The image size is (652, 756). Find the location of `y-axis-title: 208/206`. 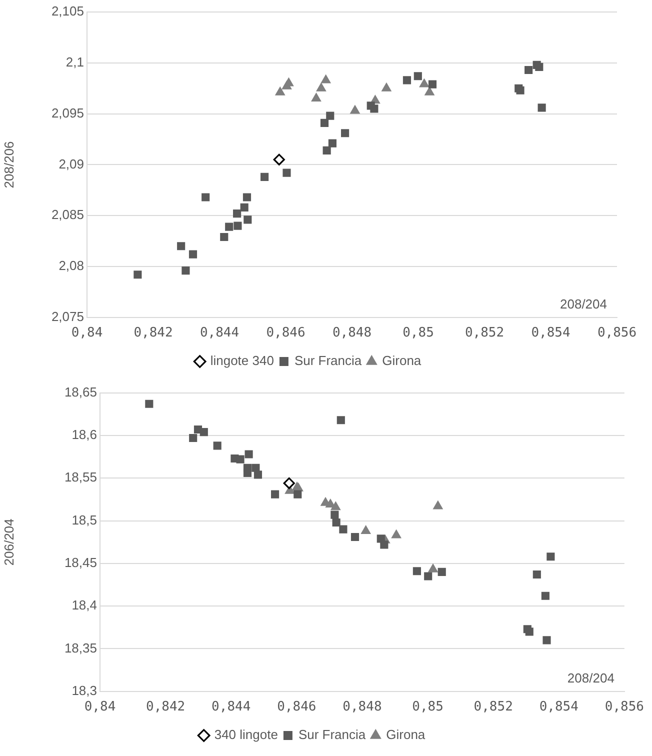

y-axis-title: 208/206 is located at coordinates (8, 164).